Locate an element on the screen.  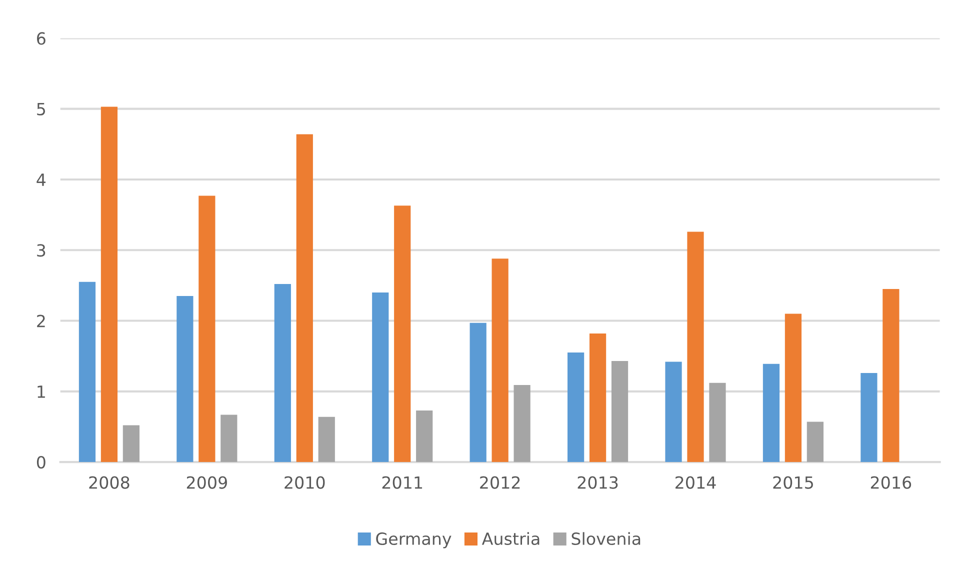
y-tick-label: 2 is located at coordinates (41, 321).